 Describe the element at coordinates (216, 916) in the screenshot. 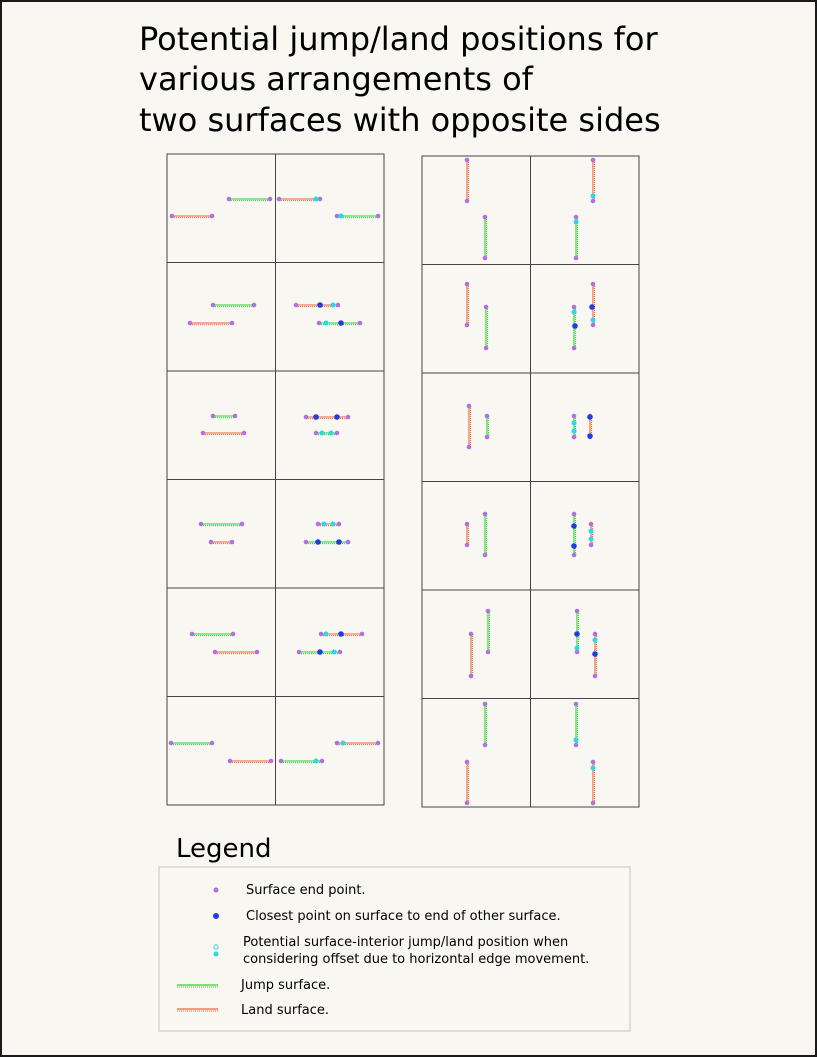

I see `closest-point-icon` at that location.